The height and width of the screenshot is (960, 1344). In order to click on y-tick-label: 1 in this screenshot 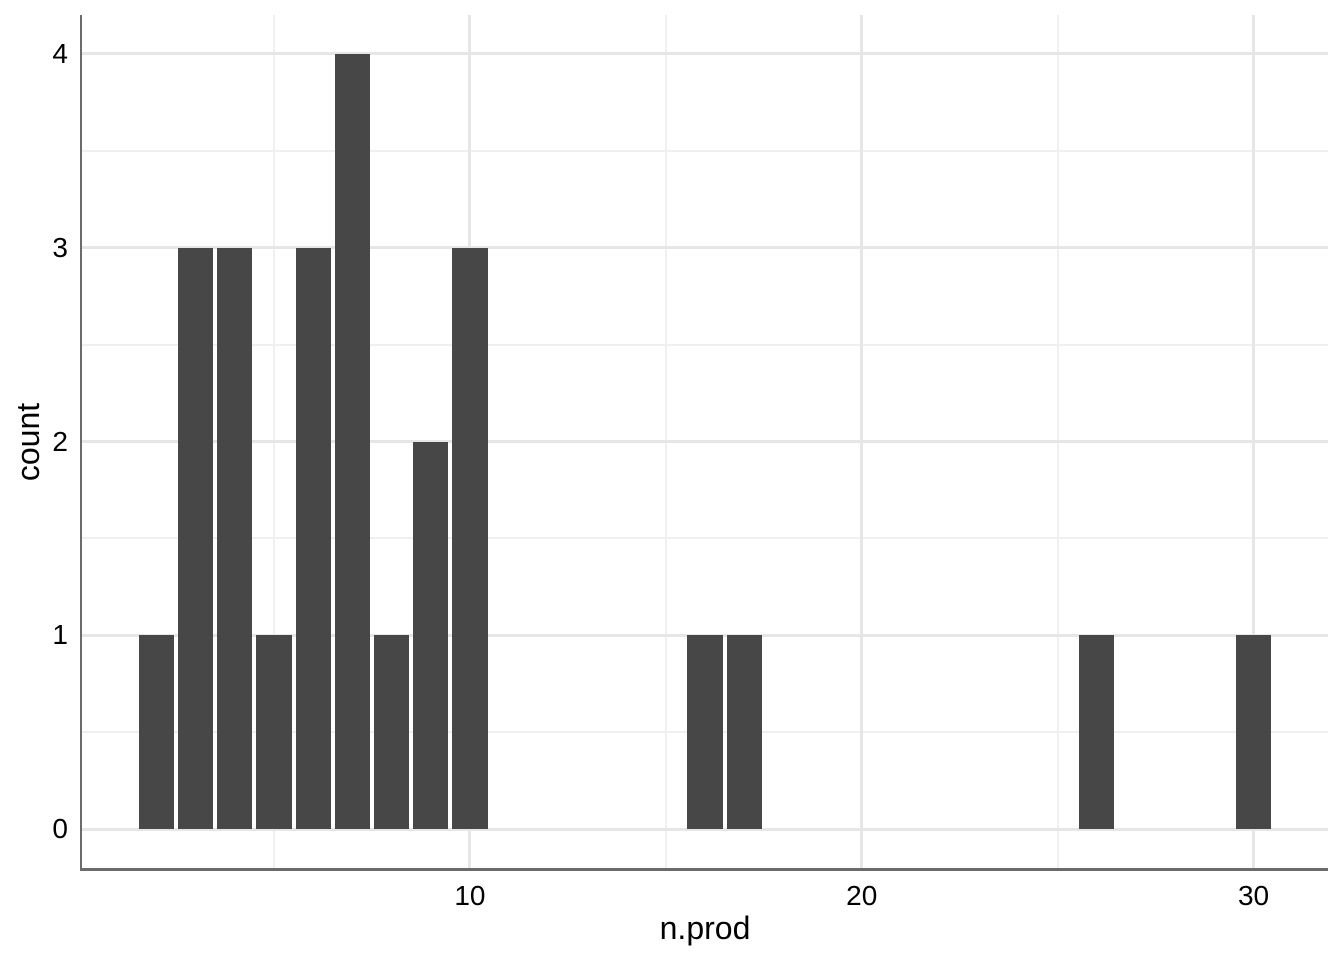, I will do `click(60, 635)`.